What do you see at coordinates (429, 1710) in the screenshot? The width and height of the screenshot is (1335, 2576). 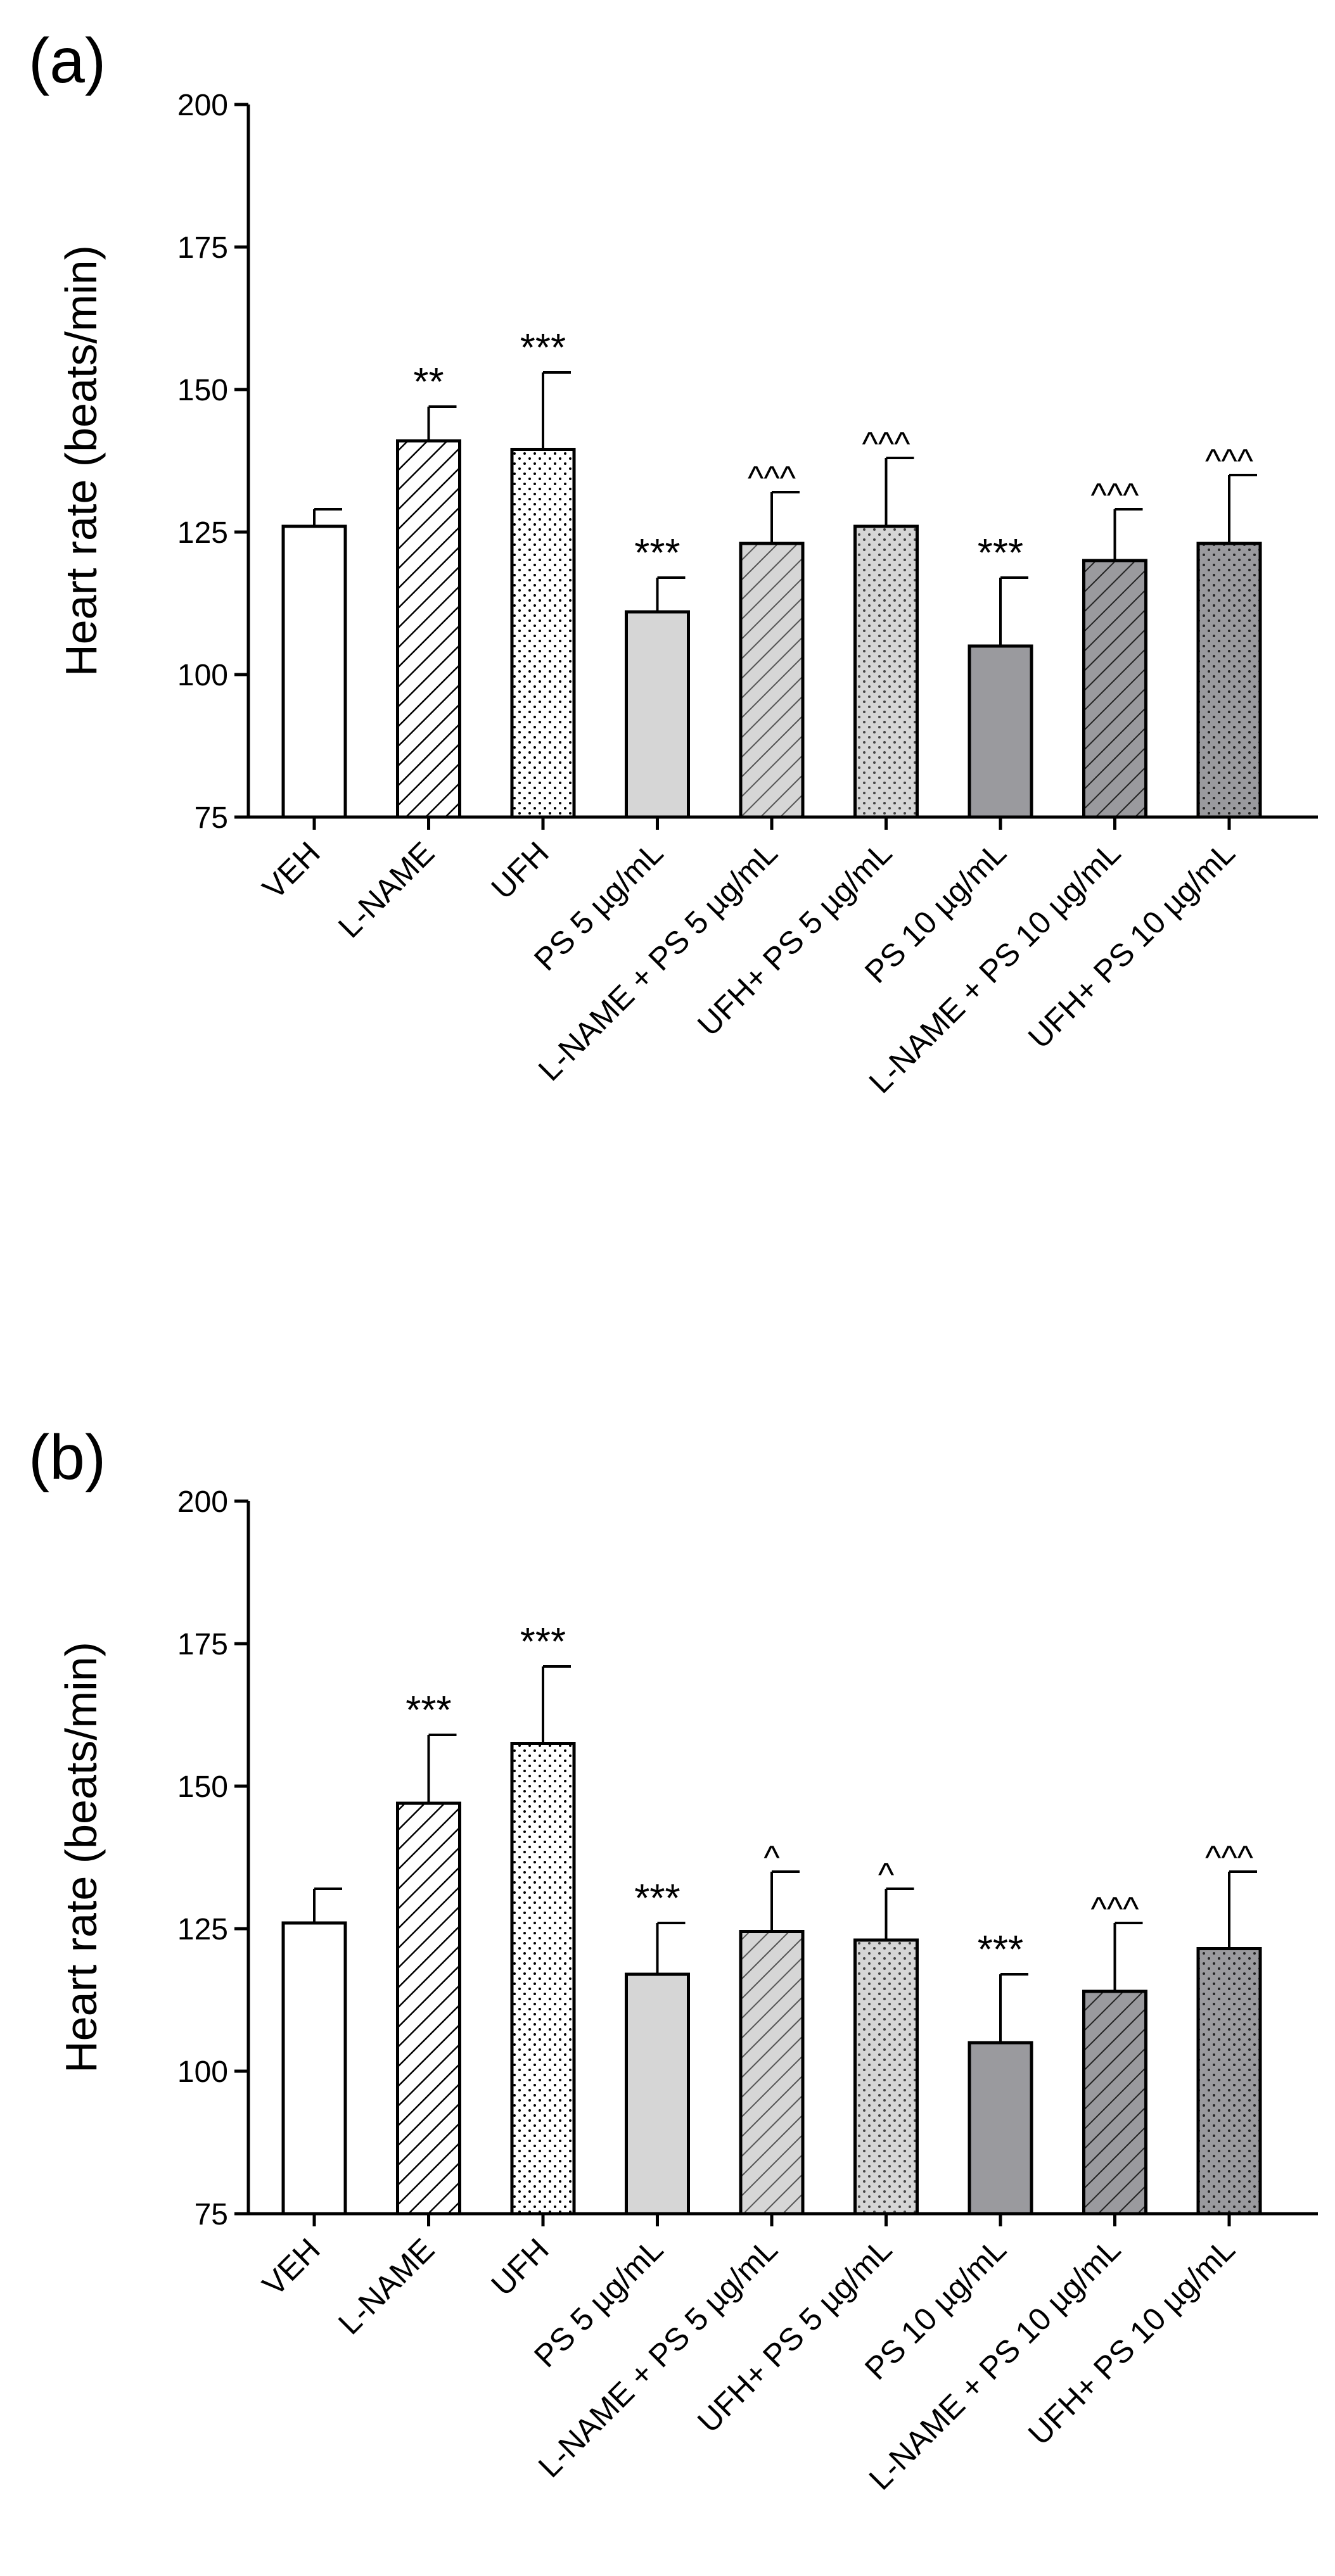 I see `significance-label-1: ***` at bounding box center [429, 1710].